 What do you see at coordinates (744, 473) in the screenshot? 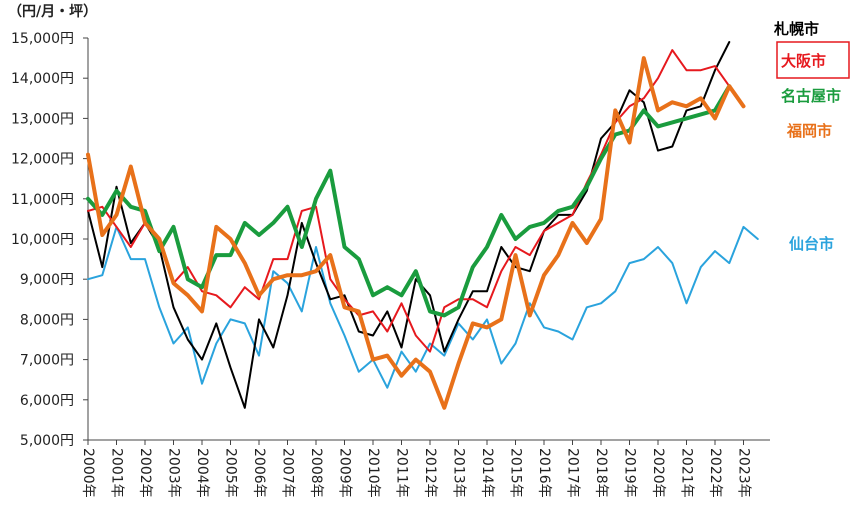
I see `x-tick-label: 2023年` at bounding box center [744, 473].